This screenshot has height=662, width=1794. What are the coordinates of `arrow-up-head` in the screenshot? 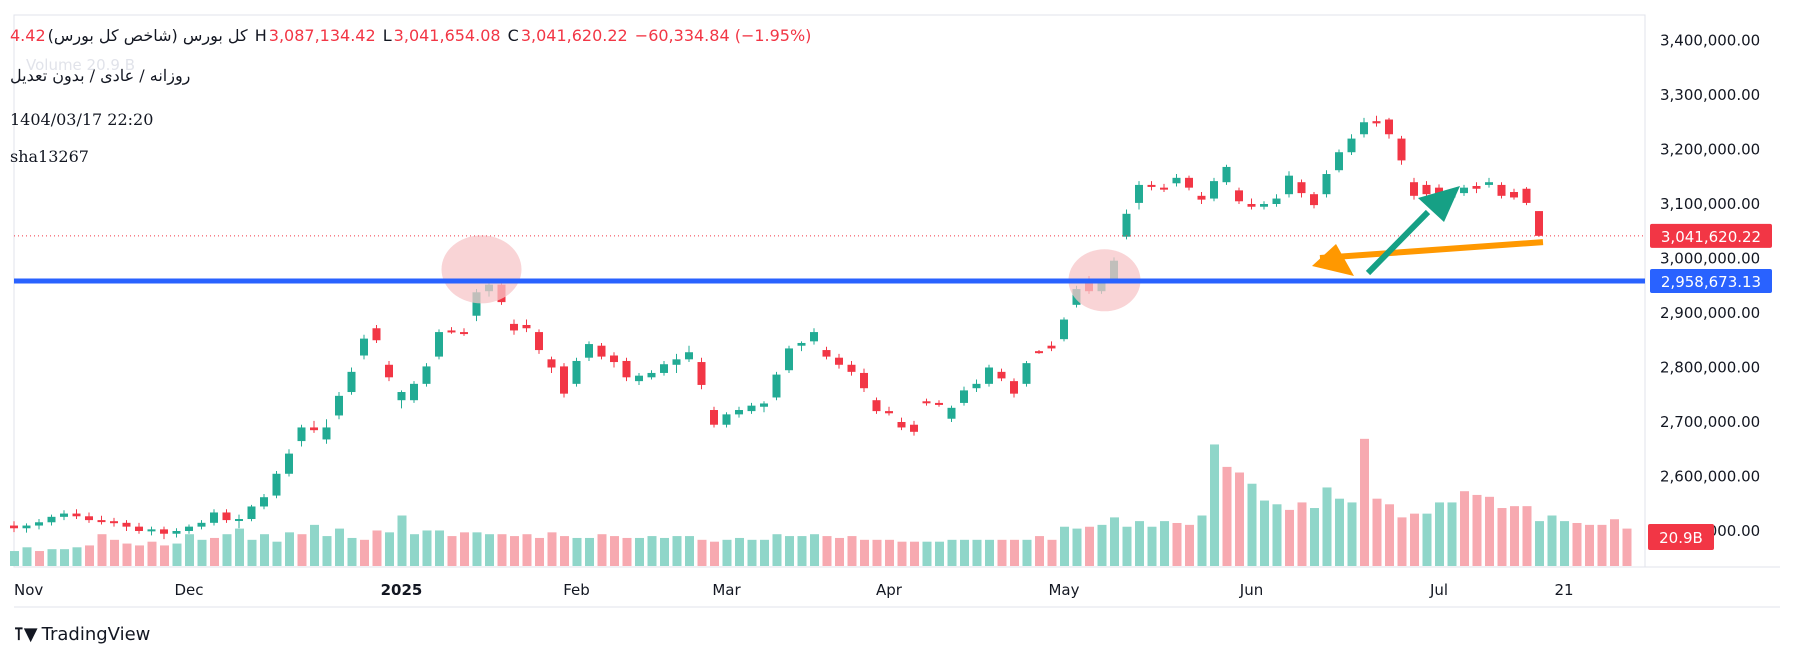 It's located at (1439, 204).